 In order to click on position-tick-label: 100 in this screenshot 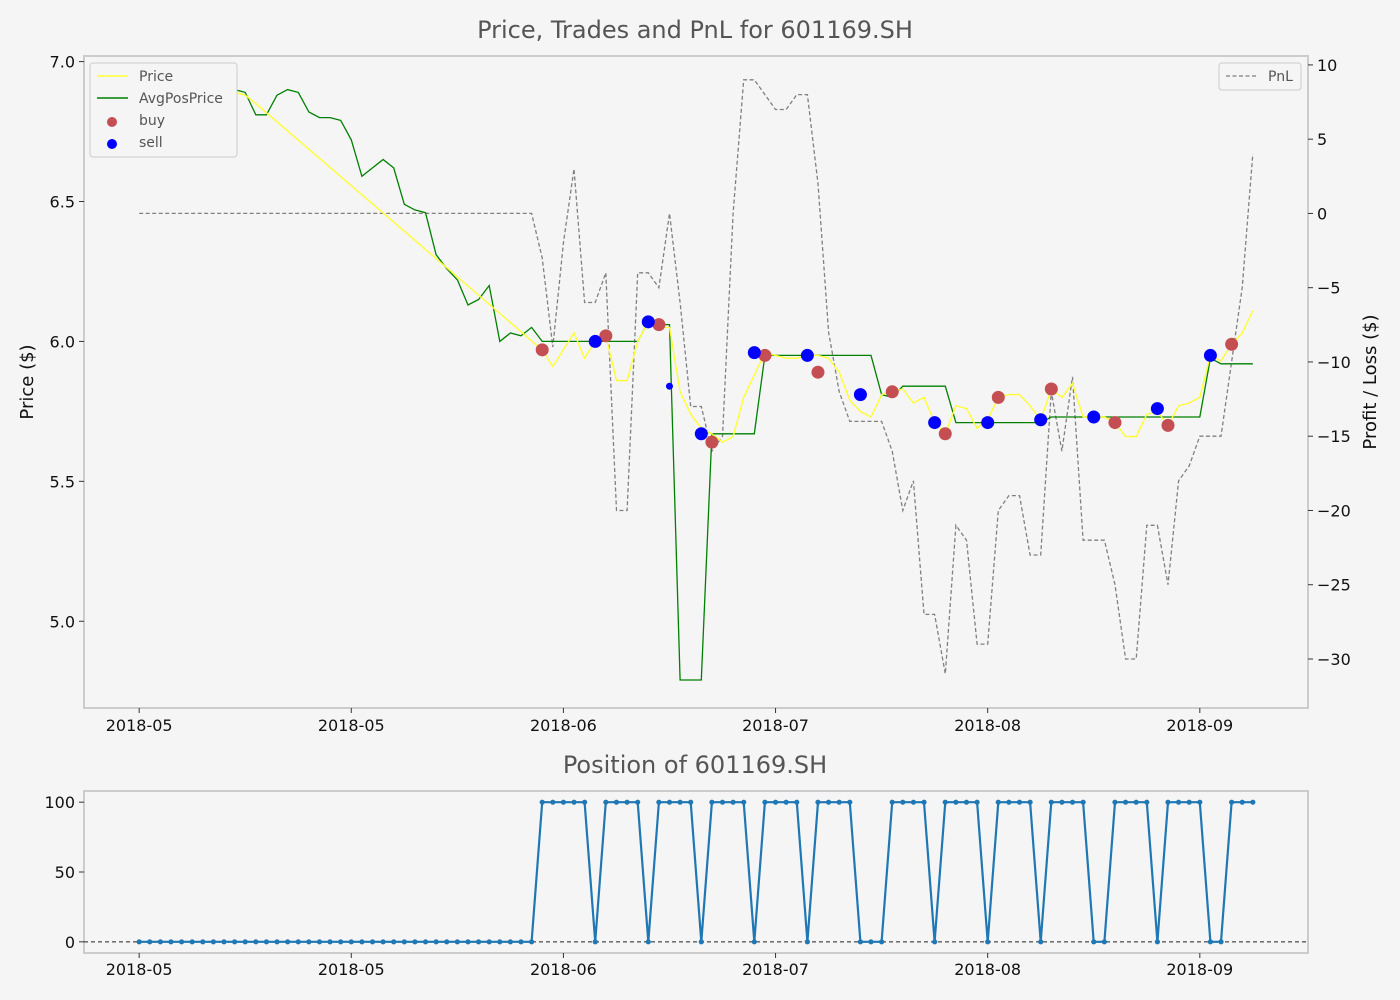, I will do `click(59, 802)`.